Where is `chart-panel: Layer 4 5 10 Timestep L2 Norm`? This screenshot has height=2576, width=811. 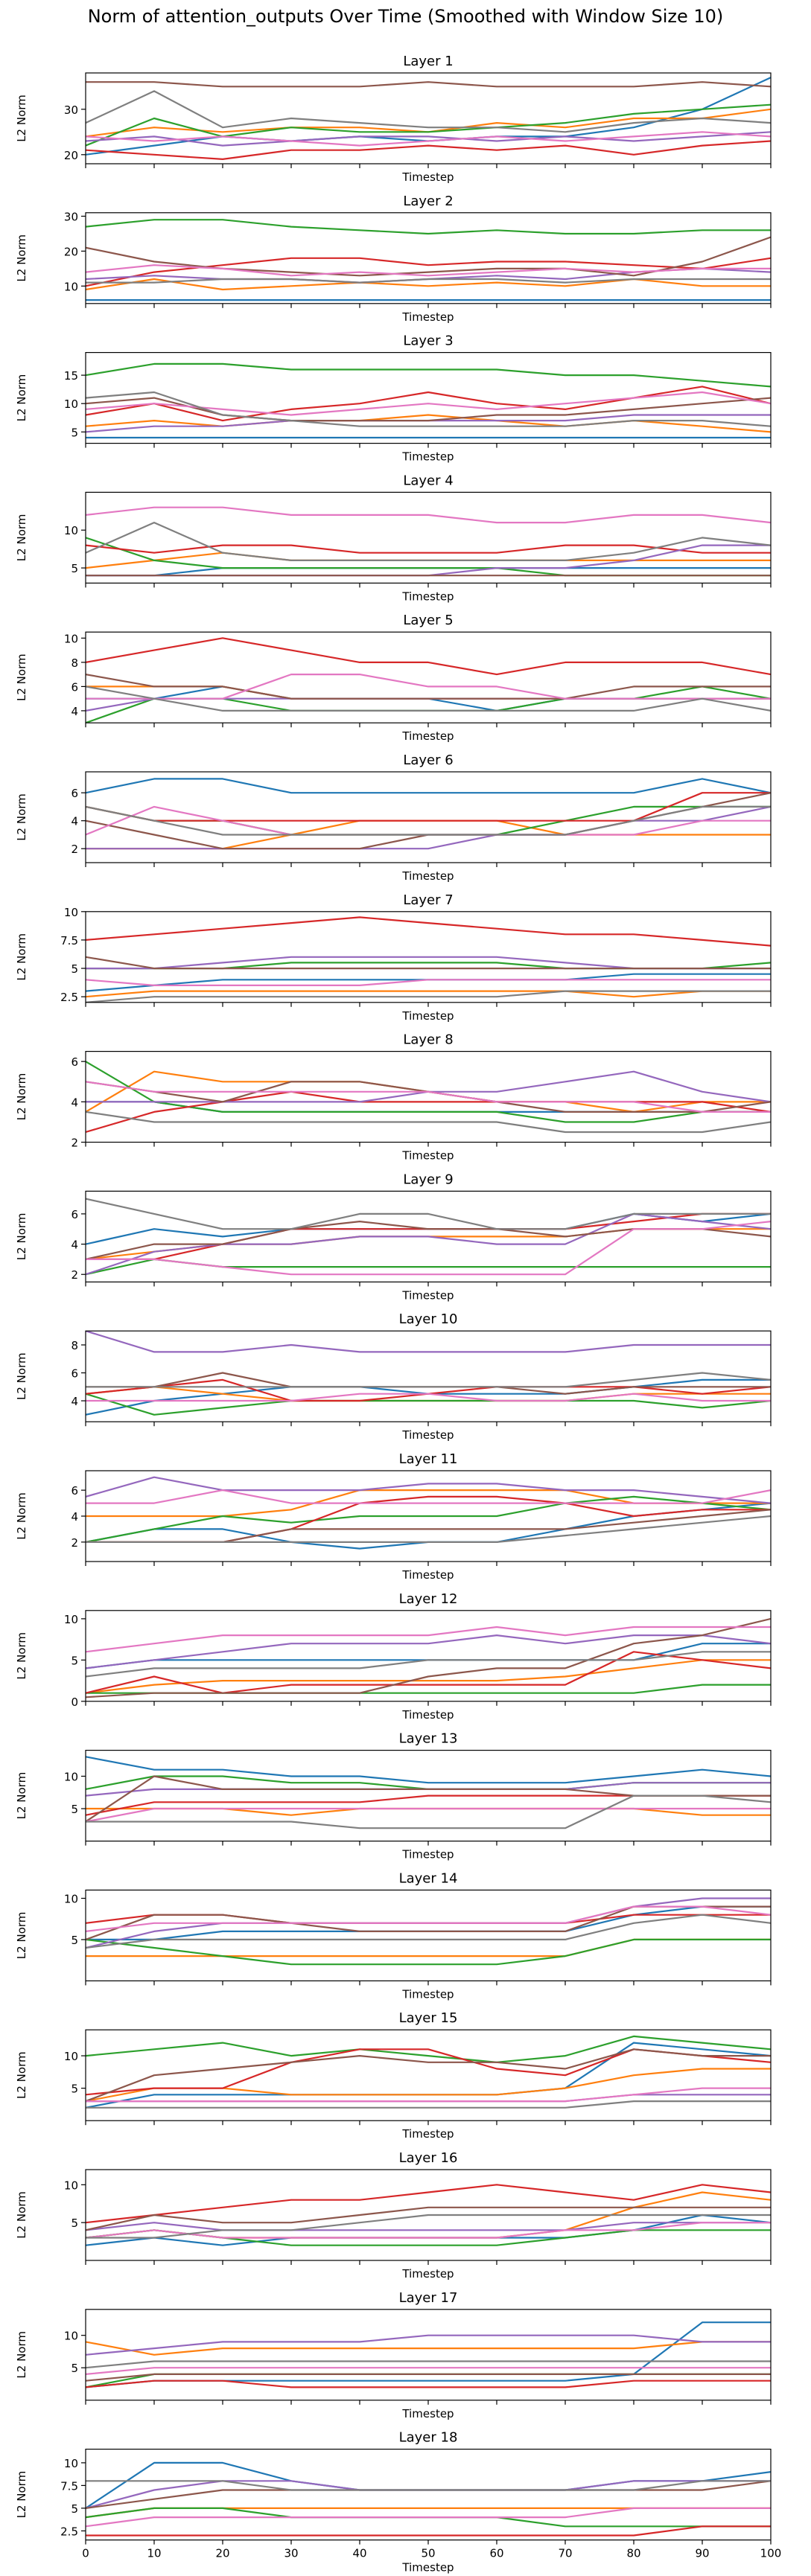
chart-panel: Layer 4 5 10 Timestep L2 Norm is located at coordinates (393, 538).